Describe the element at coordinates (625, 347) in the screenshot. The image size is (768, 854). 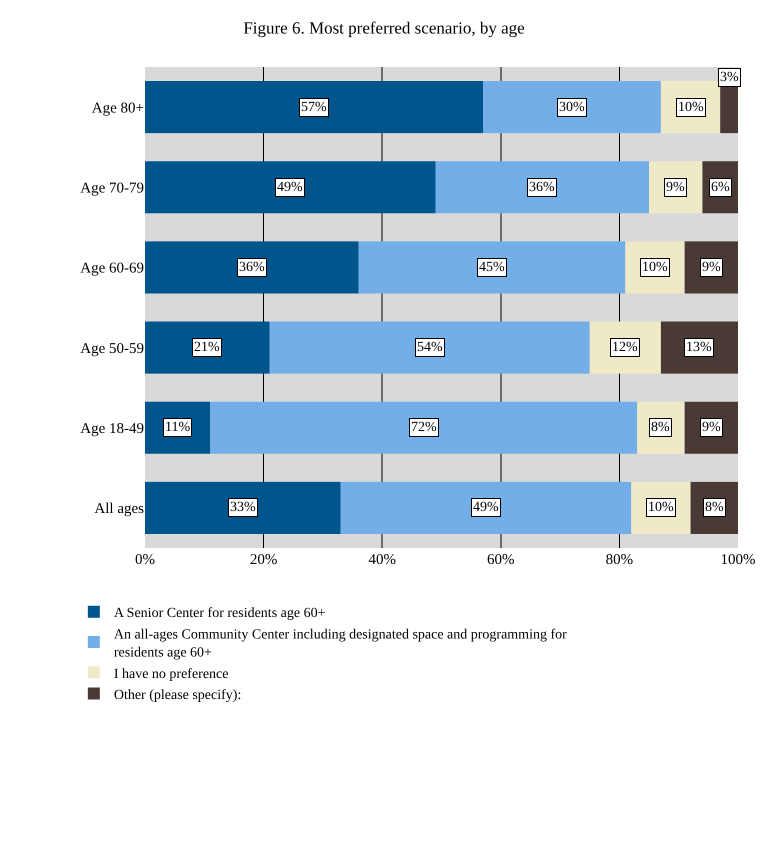
I see `data-label: 12%` at that location.